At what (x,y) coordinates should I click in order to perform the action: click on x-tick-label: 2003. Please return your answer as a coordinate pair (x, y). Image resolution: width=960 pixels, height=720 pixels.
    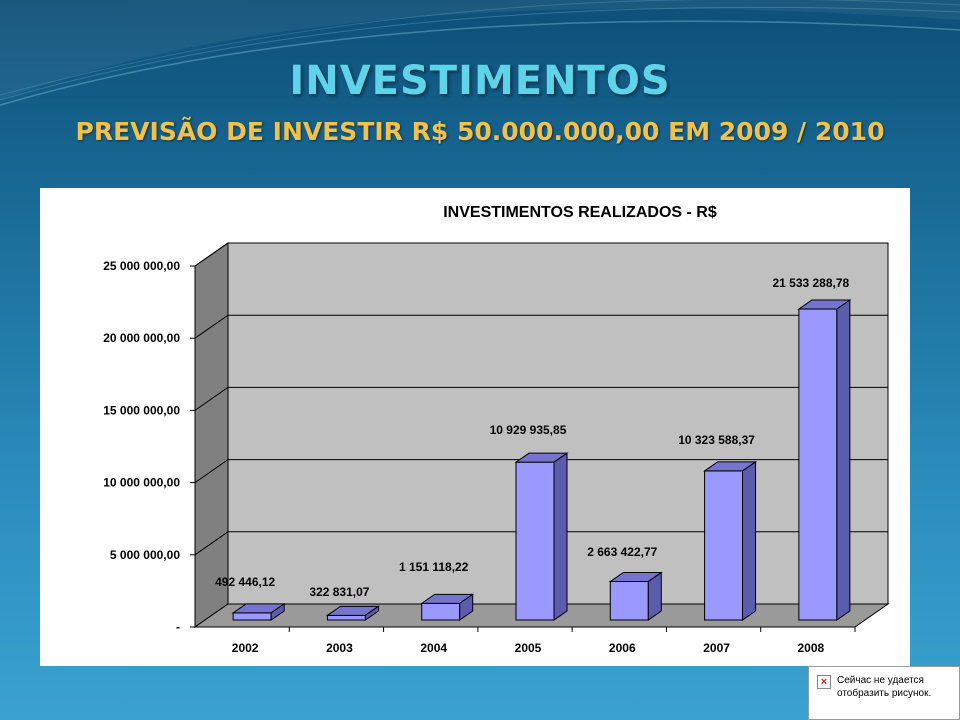
    Looking at the image, I should click on (339, 648).